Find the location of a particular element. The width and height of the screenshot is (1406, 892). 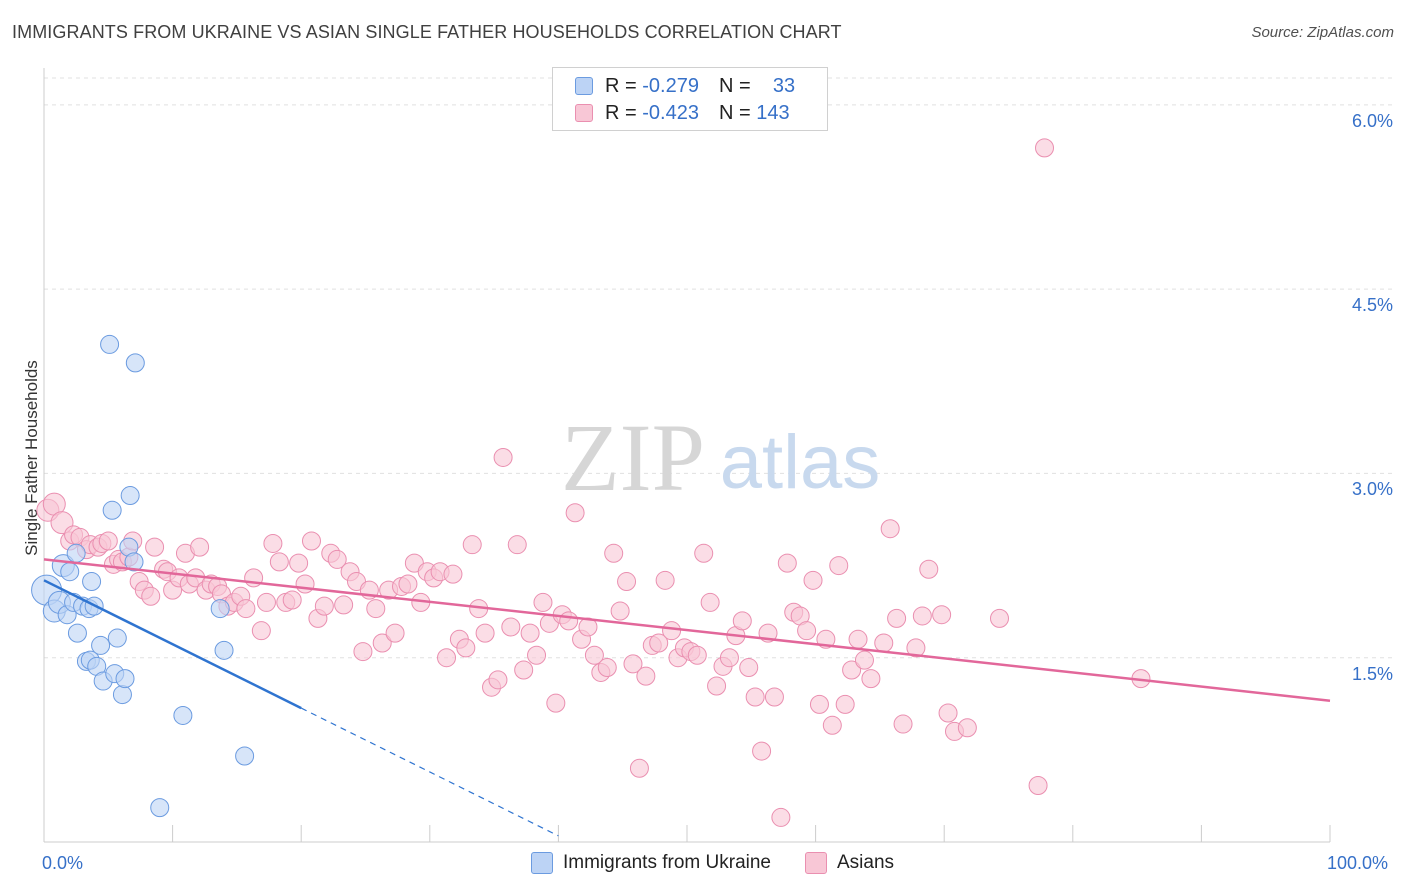

asian-trend-line is located at coordinates (687, 630).